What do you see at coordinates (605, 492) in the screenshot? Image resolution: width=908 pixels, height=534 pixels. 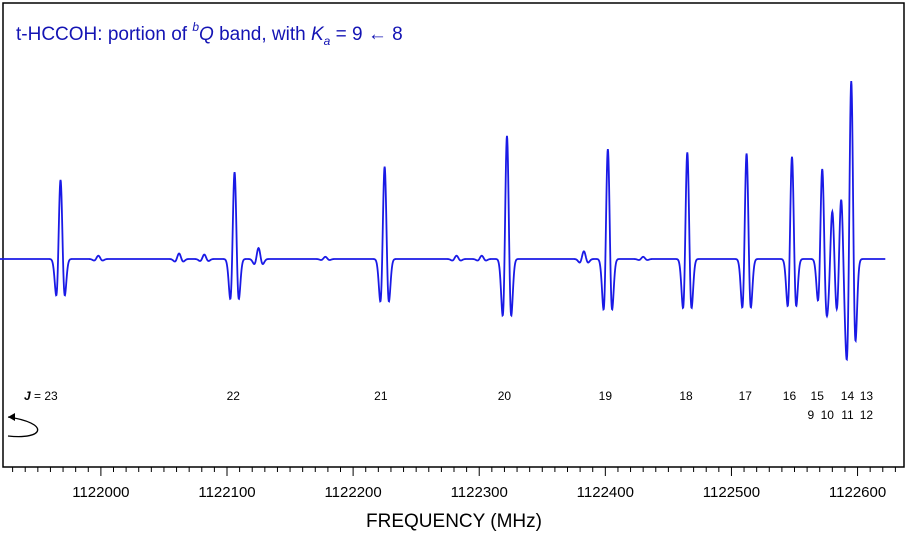 I see `x-tick-label: 1122400` at bounding box center [605, 492].